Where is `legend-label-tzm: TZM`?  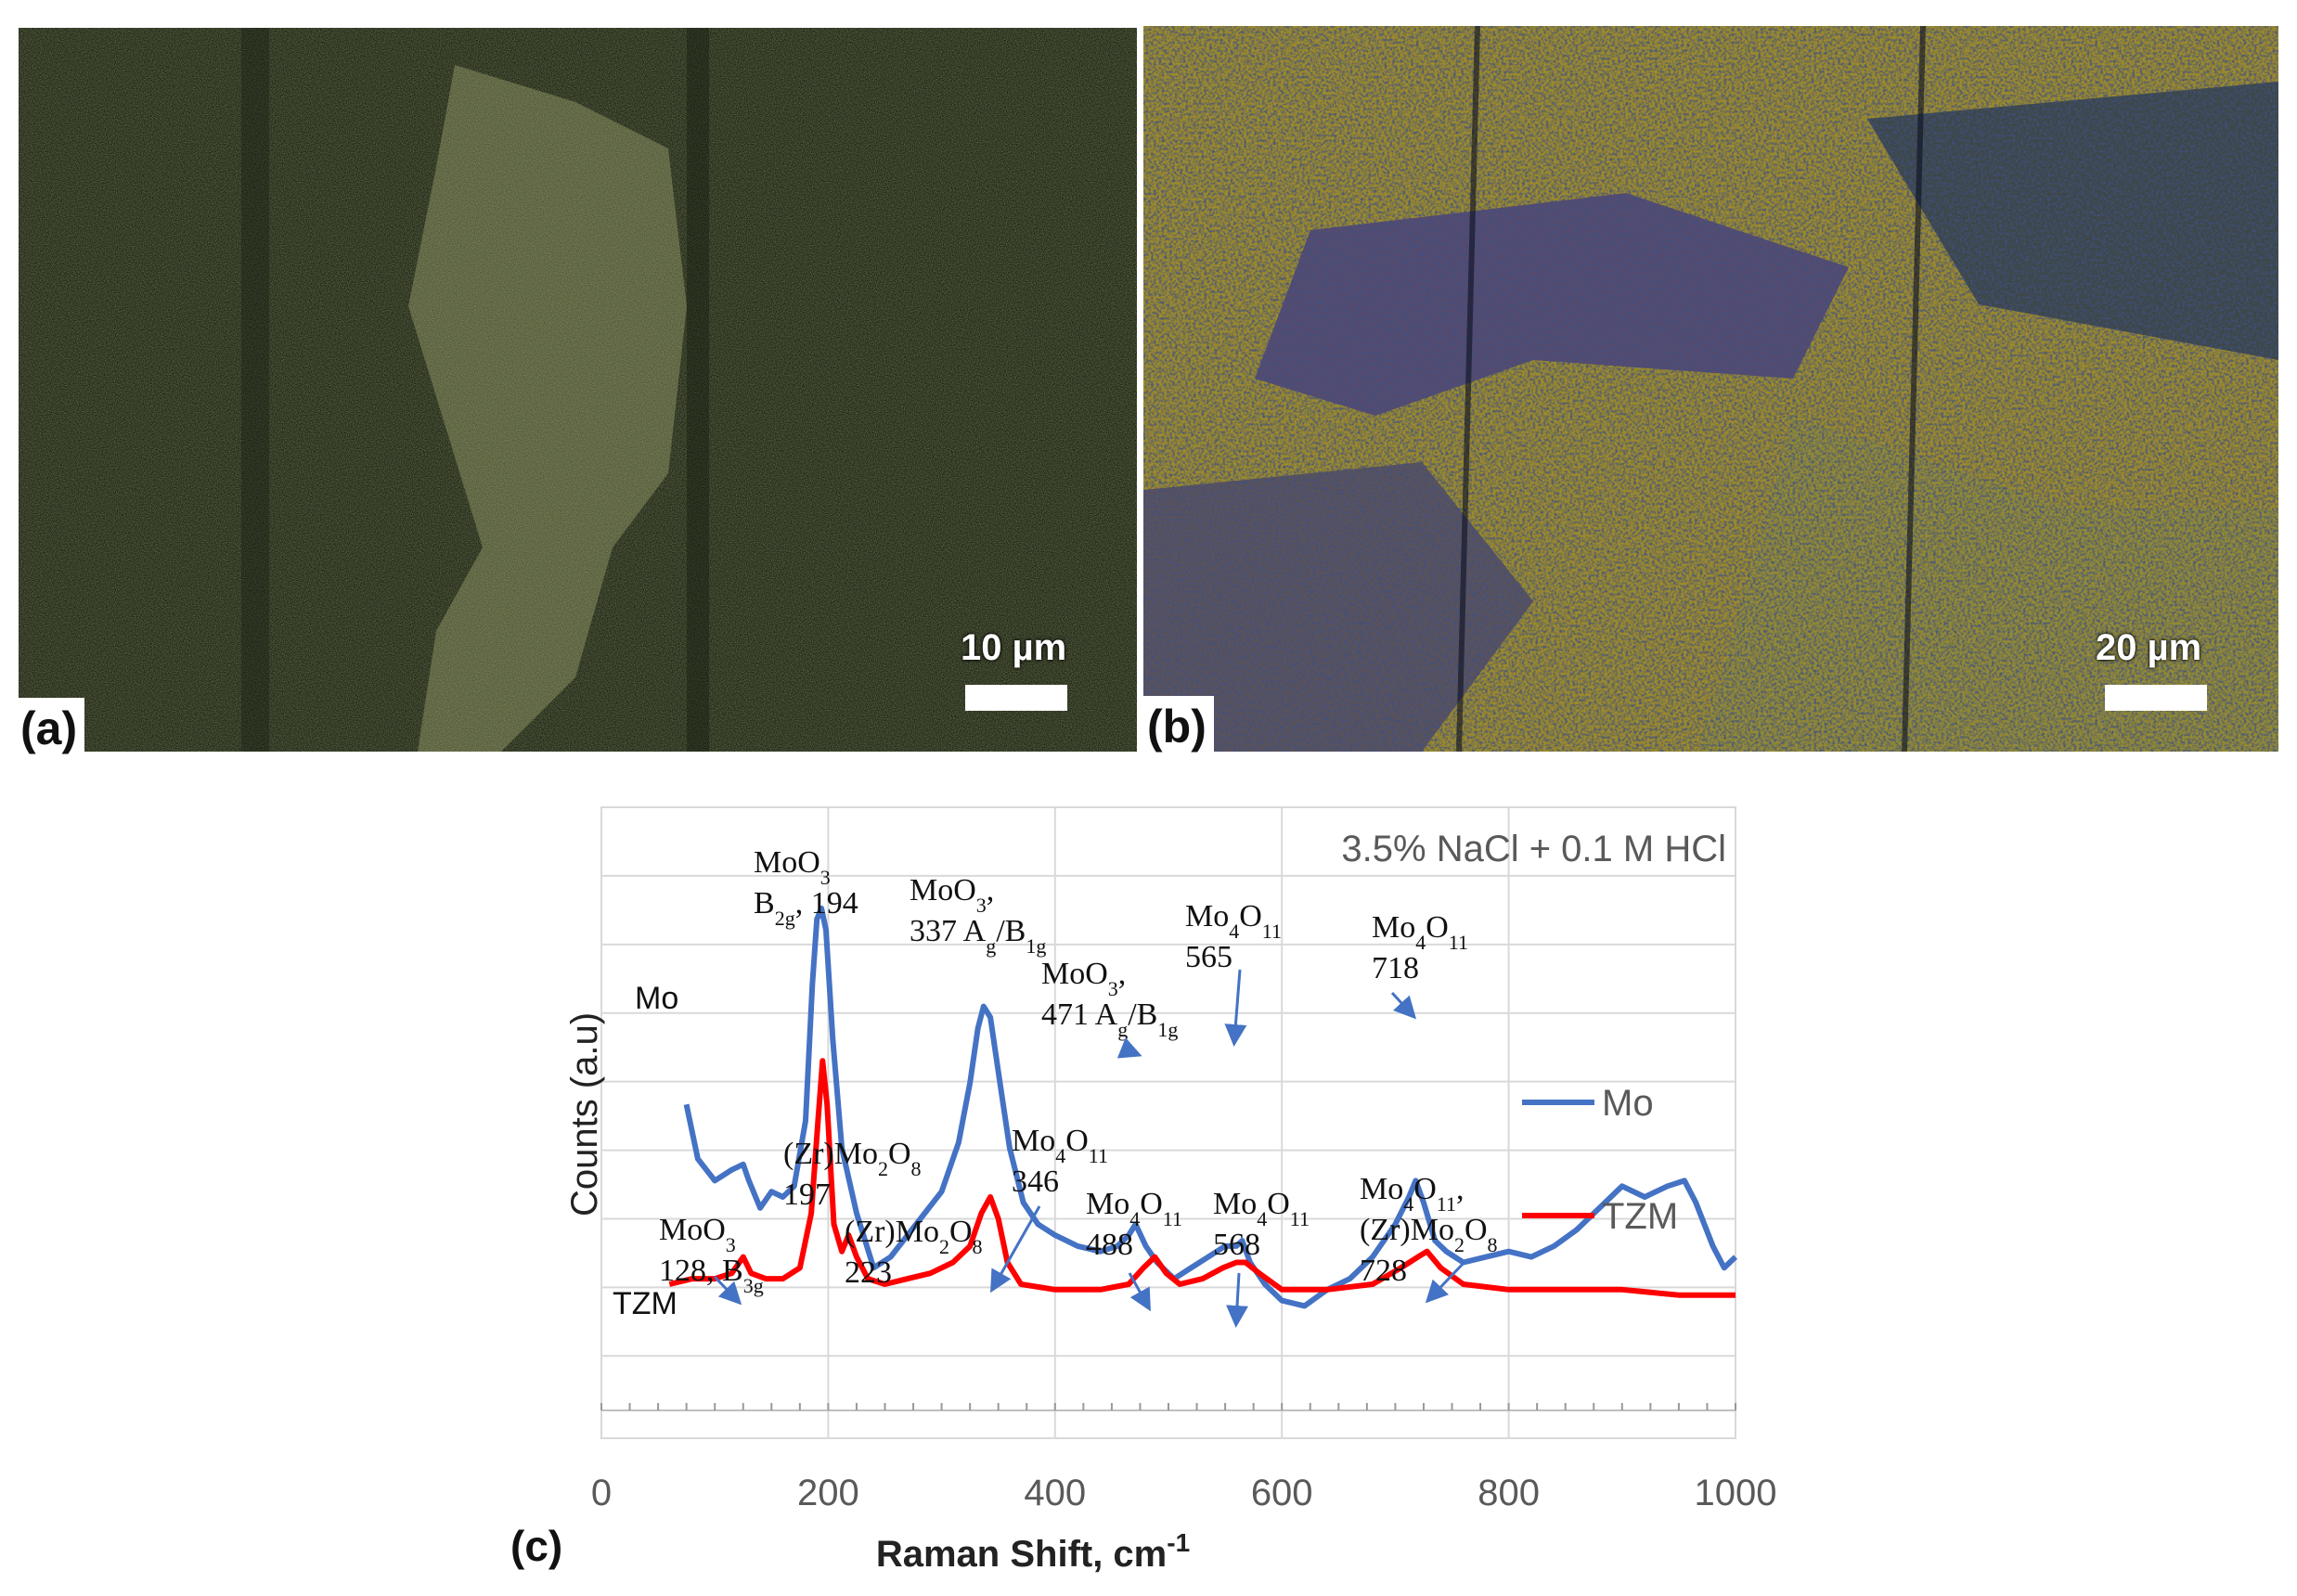
legend-label-tzm: TZM is located at coordinates (1640, 1216).